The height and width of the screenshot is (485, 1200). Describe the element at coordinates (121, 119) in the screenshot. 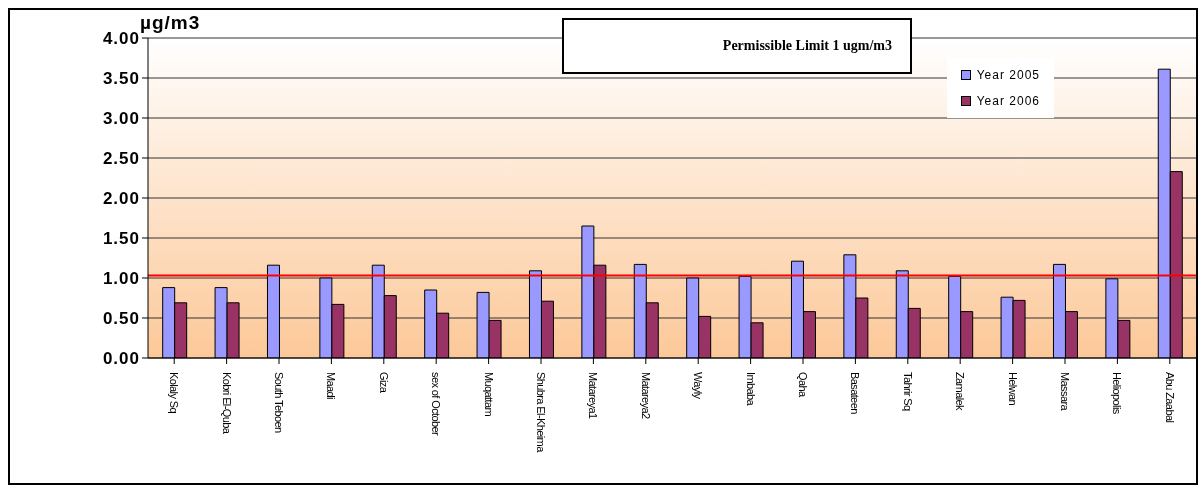

I see `y-tick-label: 3.00` at that location.